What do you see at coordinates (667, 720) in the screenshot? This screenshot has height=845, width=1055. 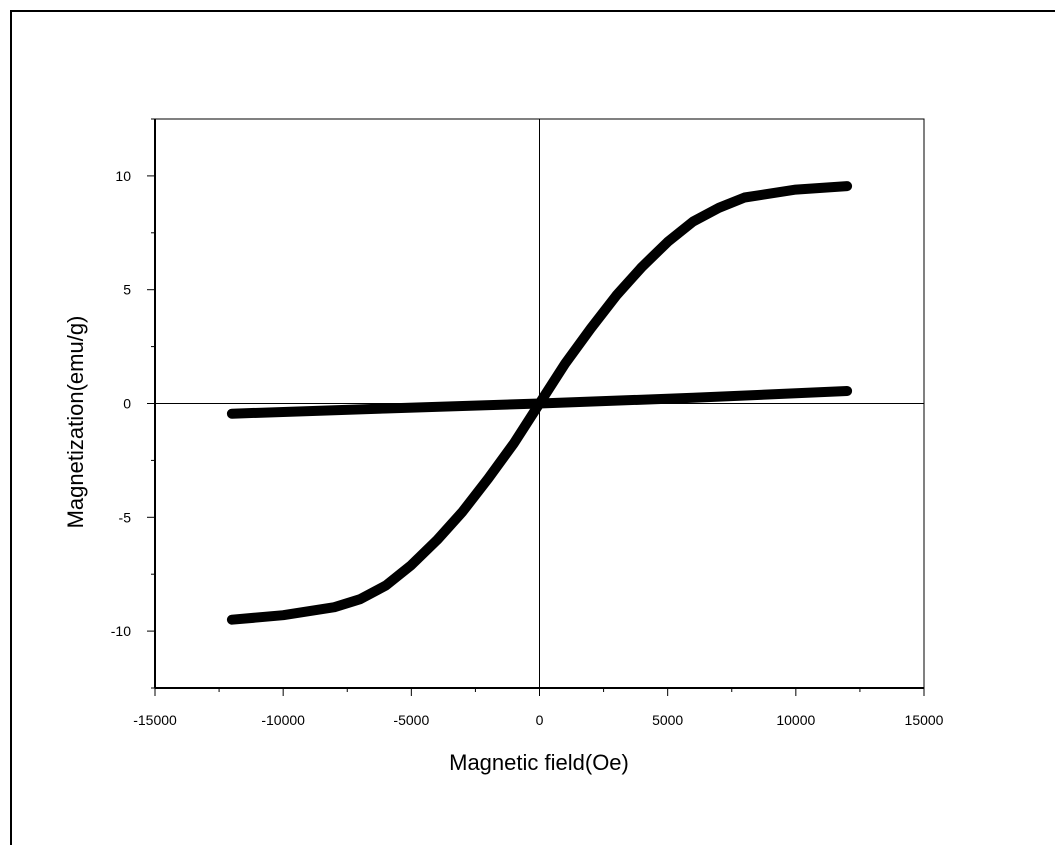 I see `x-tick-label: 5000` at bounding box center [667, 720].